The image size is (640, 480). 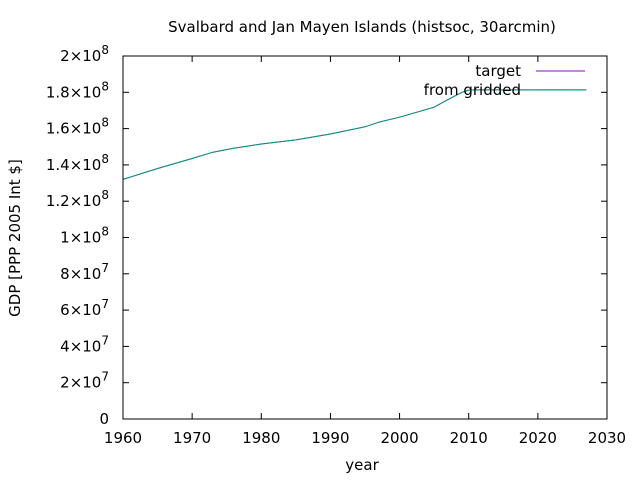 What do you see at coordinates (538, 438) in the screenshot?
I see `x-tick-label: 2020` at bounding box center [538, 438].